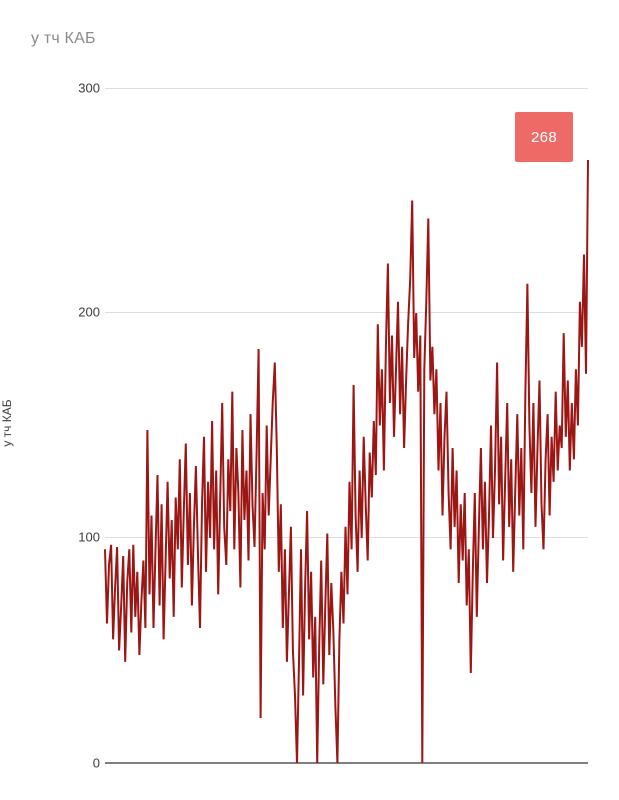 Image resolution: width=619 pixels, height=800 pixels. What do you see at coordinates (89, 312) in the screenshot?
I see `y-tick-label: 200` at bounding box center [89, 312].